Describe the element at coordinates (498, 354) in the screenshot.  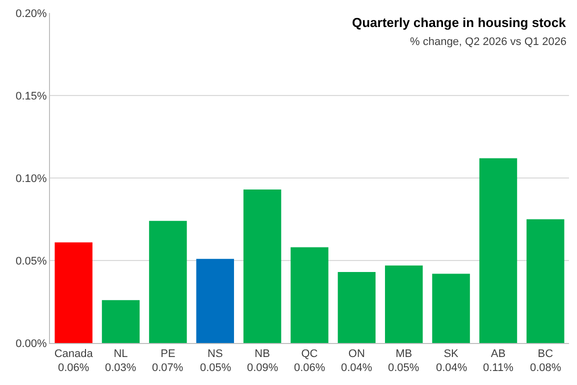
I see `x-tick-label: AB` at that location.